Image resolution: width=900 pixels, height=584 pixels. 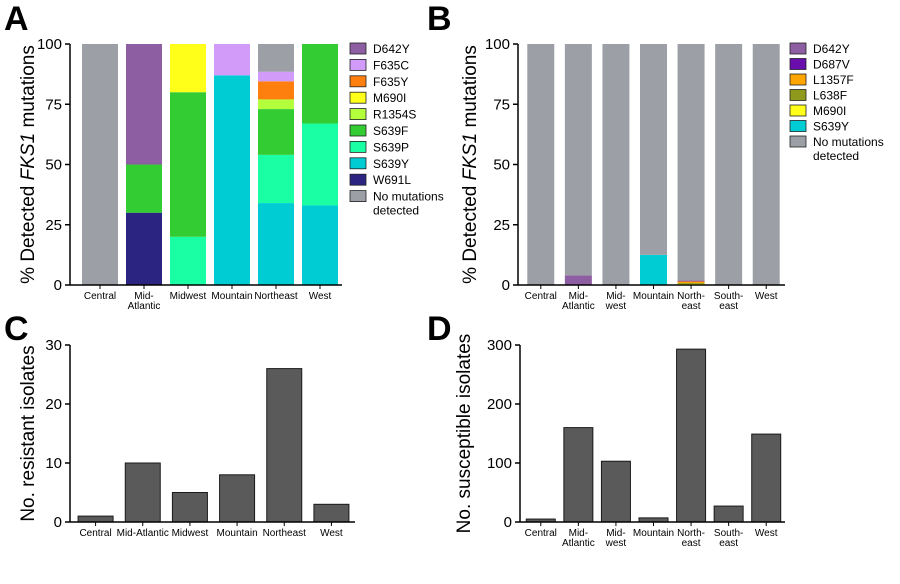 I want to click on x-tick-label: Northeast, so click(x=285, y=533).